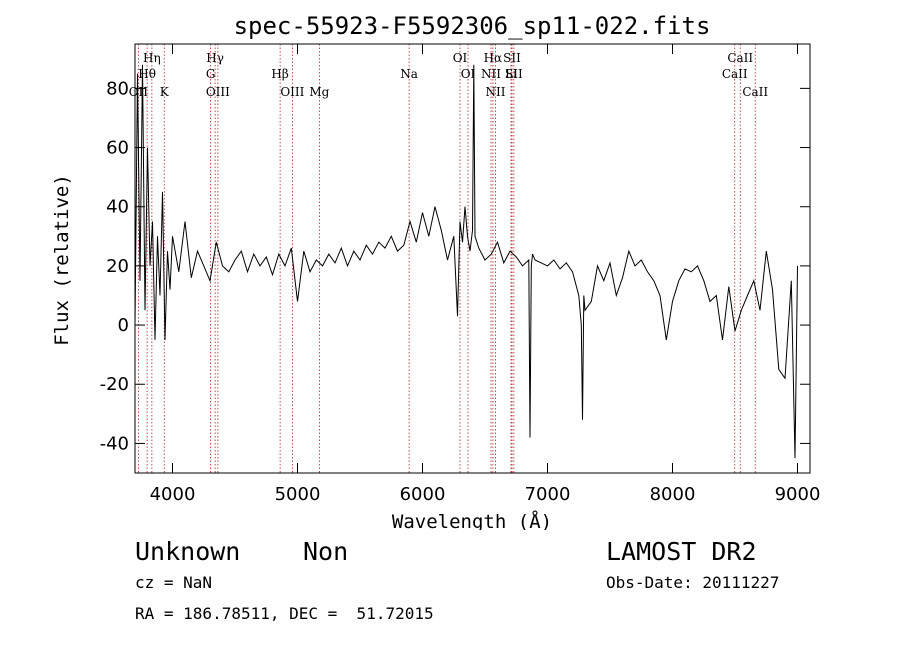  I want to click on ra-dec-coordinates: RA = 186.78511, DEC = 51.72015, so click(284, 613).